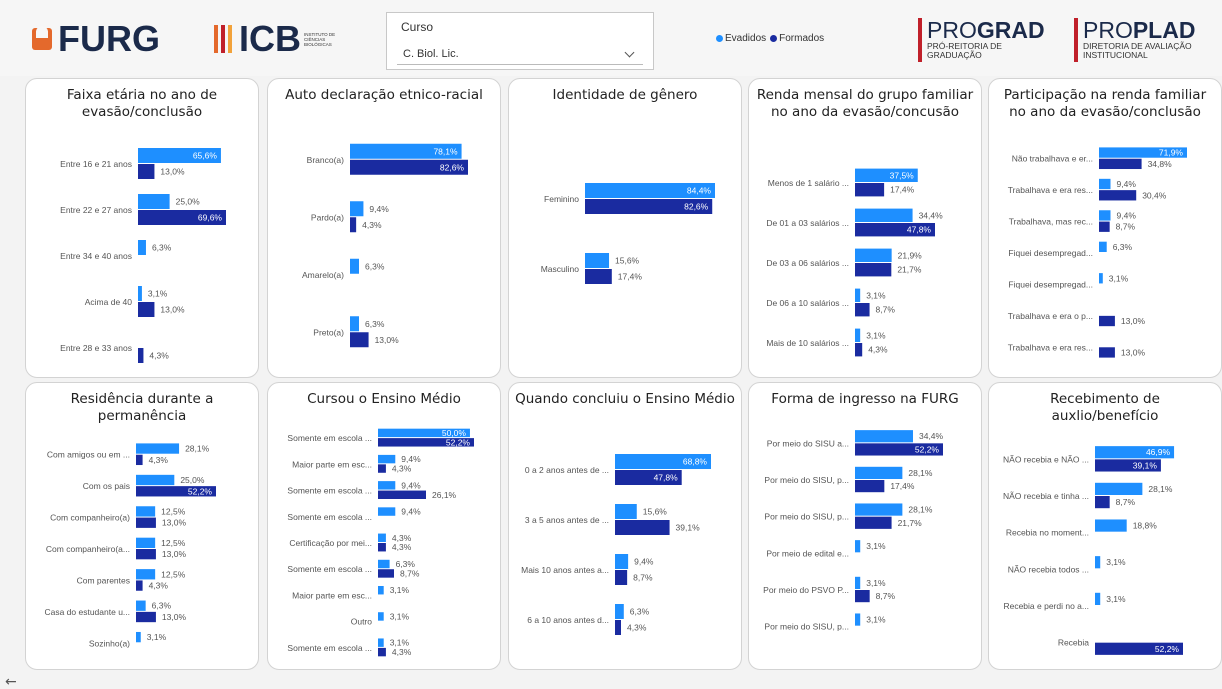 The width and height of the screenshot is (1222, 689). What do you see at coordinates (520, 54) in the screenshot?
I see `curso-dropdown: C. Biol. Lic.` at bounding box center [520, 54].